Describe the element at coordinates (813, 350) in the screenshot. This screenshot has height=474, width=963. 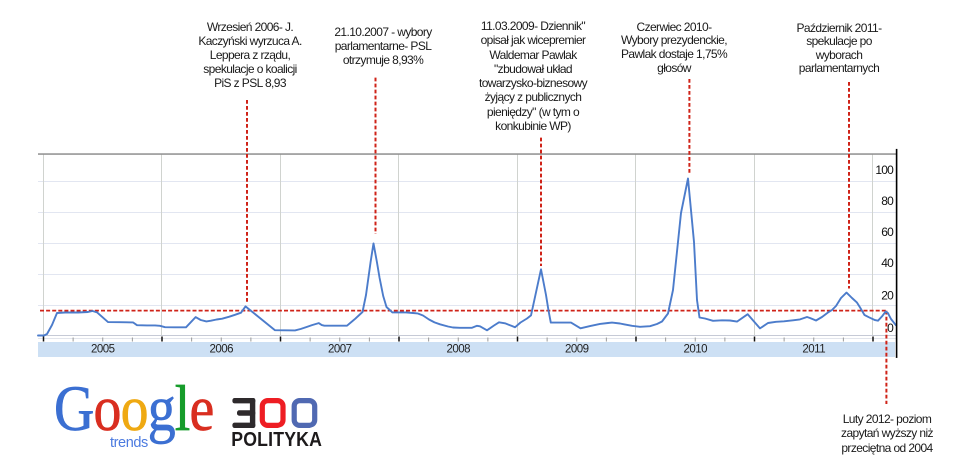
I see `svg-text: 2011` at that location.